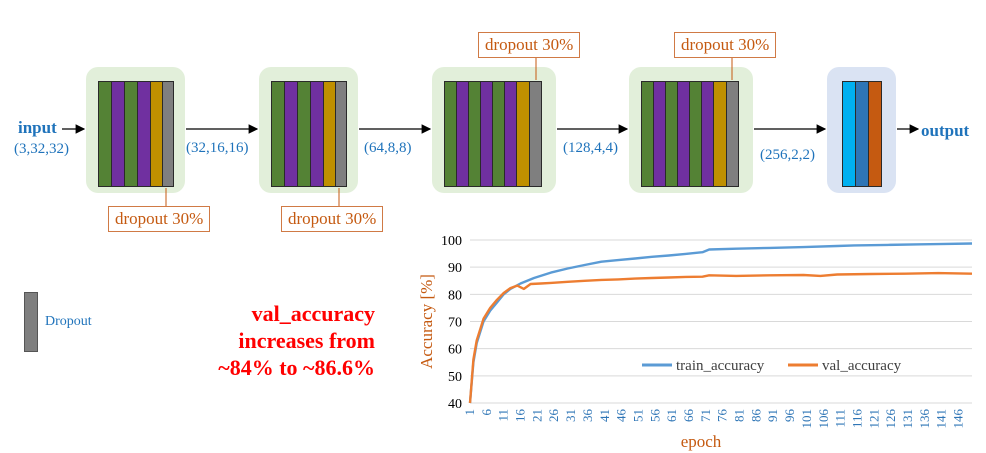  What do you see at coordinates (587, 416) in the screenshot?
I see `x-tick-label: 36` at bounding box center [587, 416].